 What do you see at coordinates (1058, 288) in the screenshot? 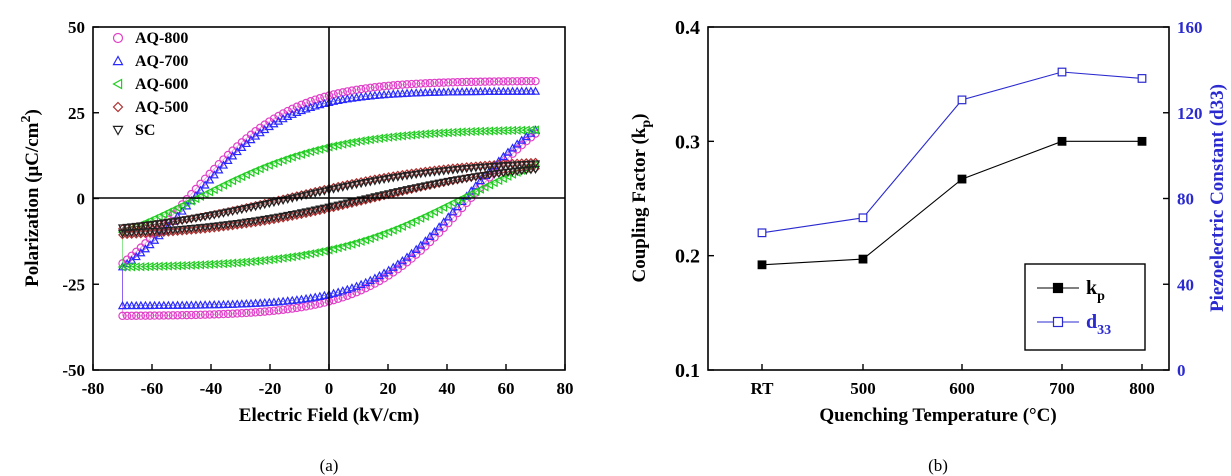
I see `legend-marker` at bounding box center [1058, 288].